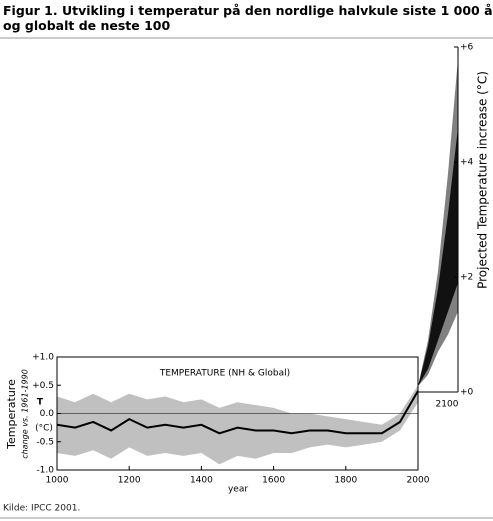 Image resolution: width=493 pixels, height=521 pixels. What do you see at coordinates (467, 163) in the screenshot?
I see `y2-tick-label: +4` at bounding box center [467, 163].